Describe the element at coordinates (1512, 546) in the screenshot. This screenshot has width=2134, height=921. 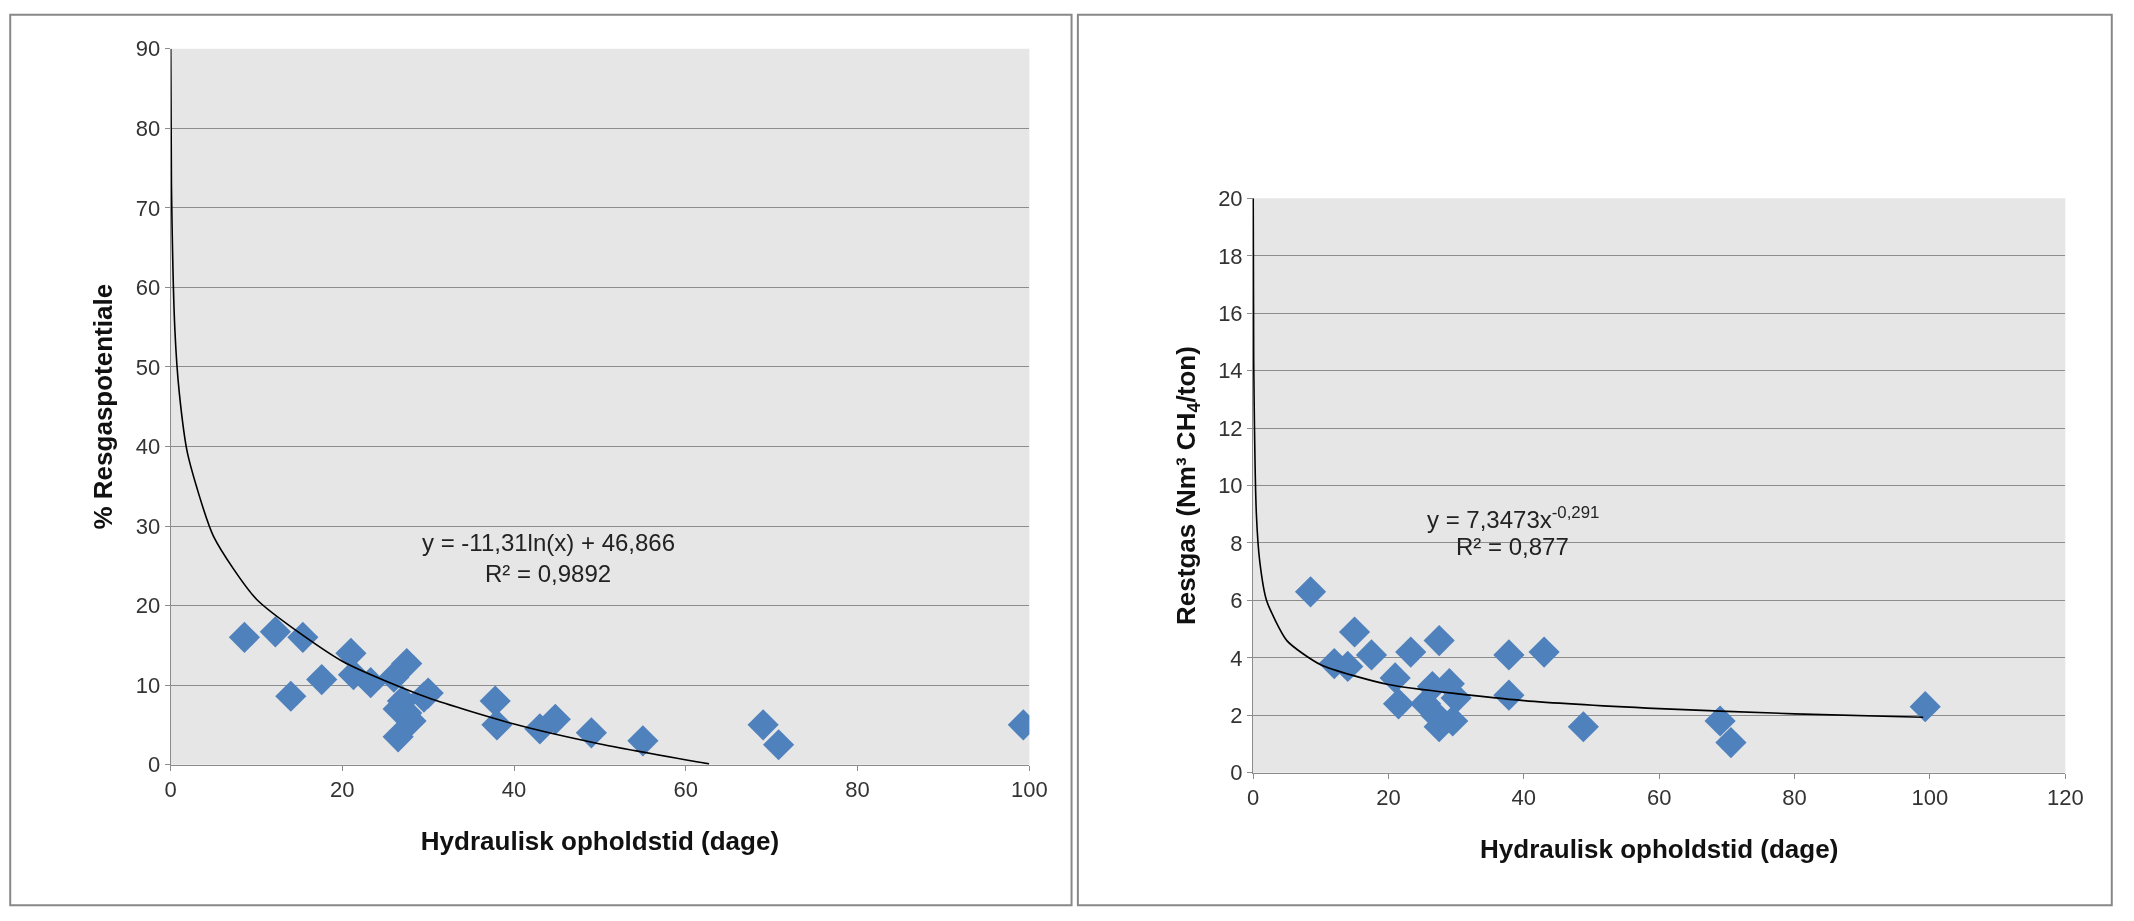
I see `annotation: R² = 0,877` at that location.